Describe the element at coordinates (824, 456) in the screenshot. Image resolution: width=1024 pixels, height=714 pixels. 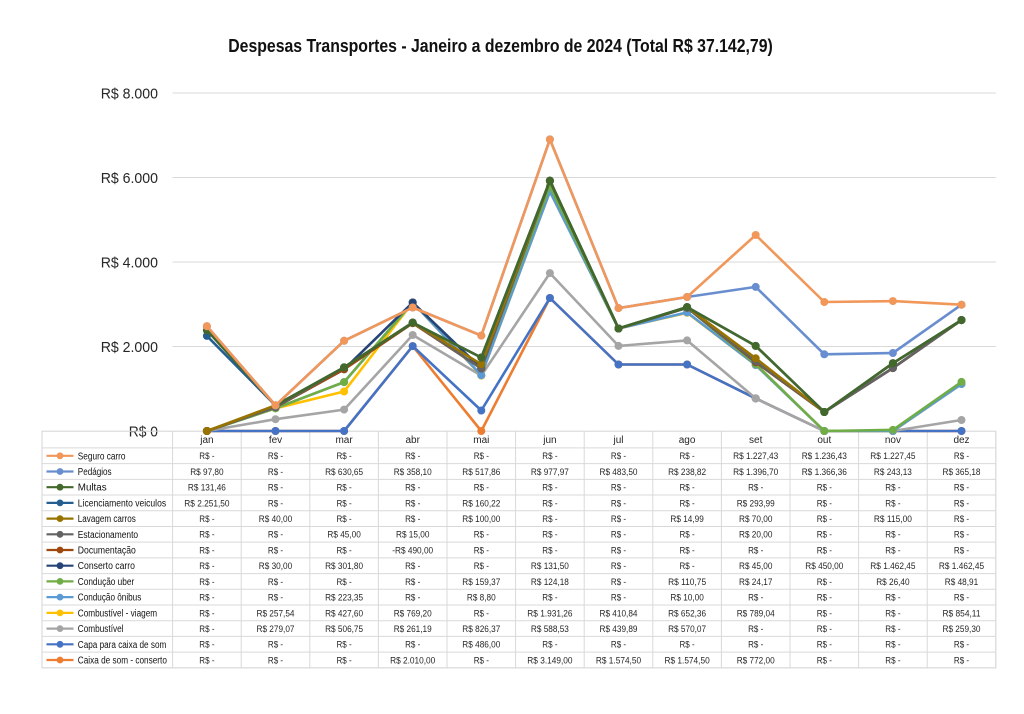
I see `svg-text: R$ 1.236,43` at that location.